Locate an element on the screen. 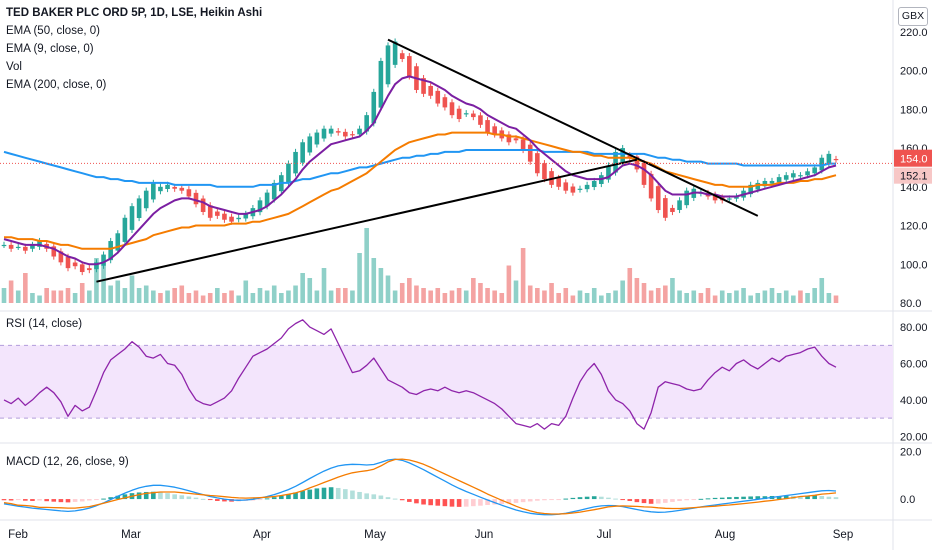  legend-ema9: EMA (9, close, 0) is located at coordinates (50, 49).